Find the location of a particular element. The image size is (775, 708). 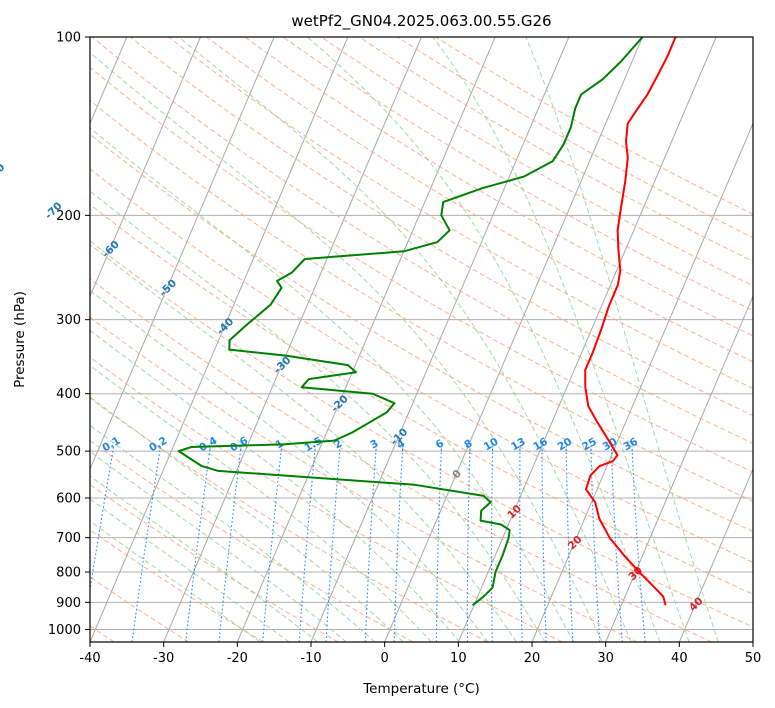

x-tick-label: -20 is located at coordinates (237, 658).